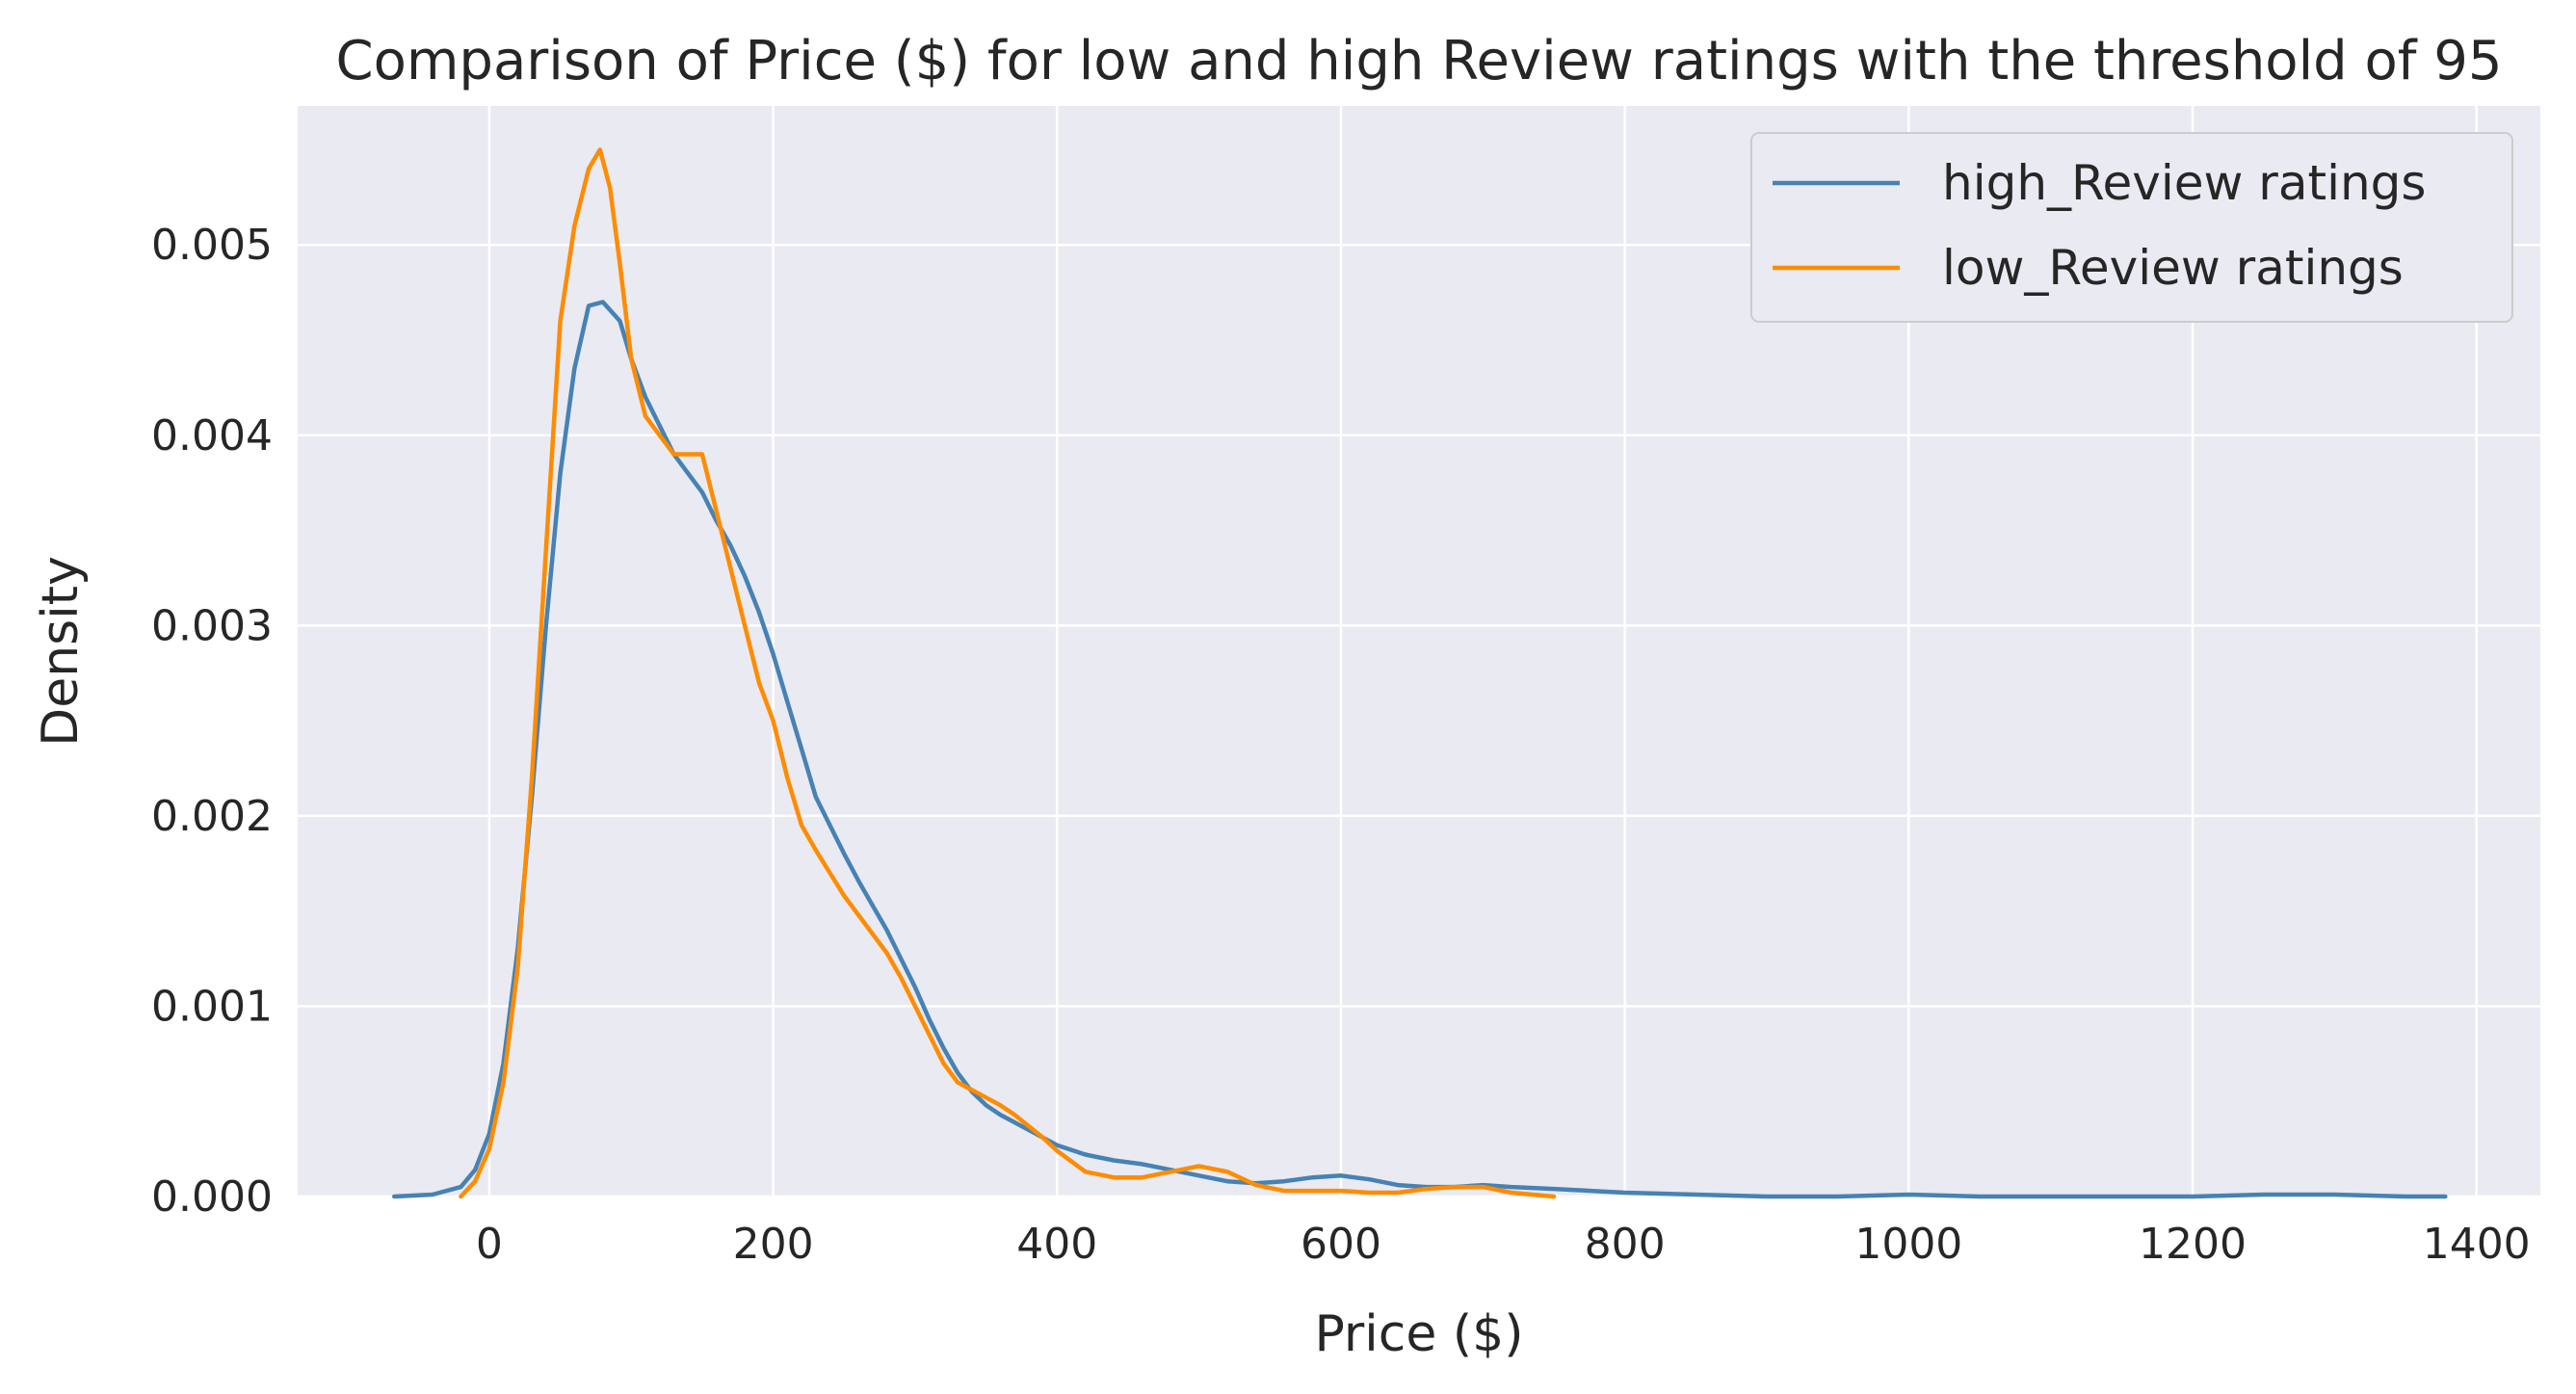 This screenshot has width=2576, height=1394. Describe the element at coordinates (1504, 1245) in the screenshot. I see `x-tick-labels: 0 200 400 600 800 1000 1200 1400` at that location.